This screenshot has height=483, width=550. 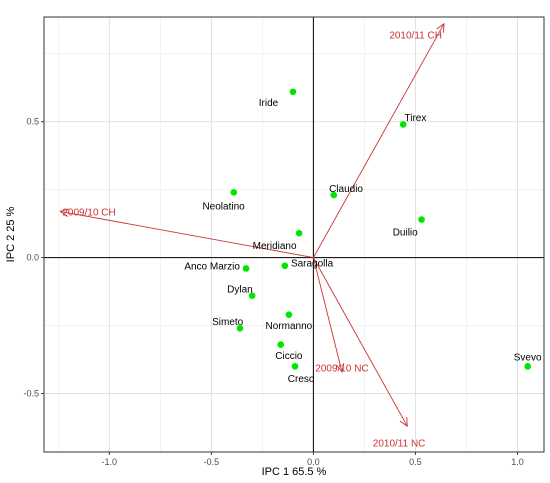 I want to click on y-axis-title: IPC 2 25 %, so click(x=11, y=234).